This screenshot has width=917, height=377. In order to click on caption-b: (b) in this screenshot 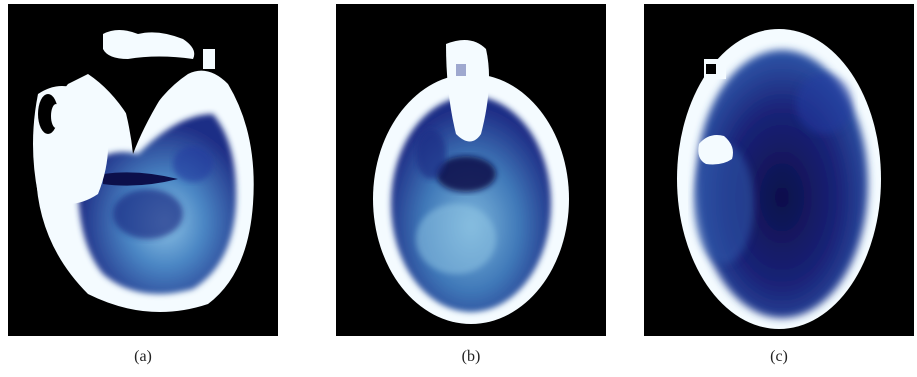, I will do `click(471, 356)`.